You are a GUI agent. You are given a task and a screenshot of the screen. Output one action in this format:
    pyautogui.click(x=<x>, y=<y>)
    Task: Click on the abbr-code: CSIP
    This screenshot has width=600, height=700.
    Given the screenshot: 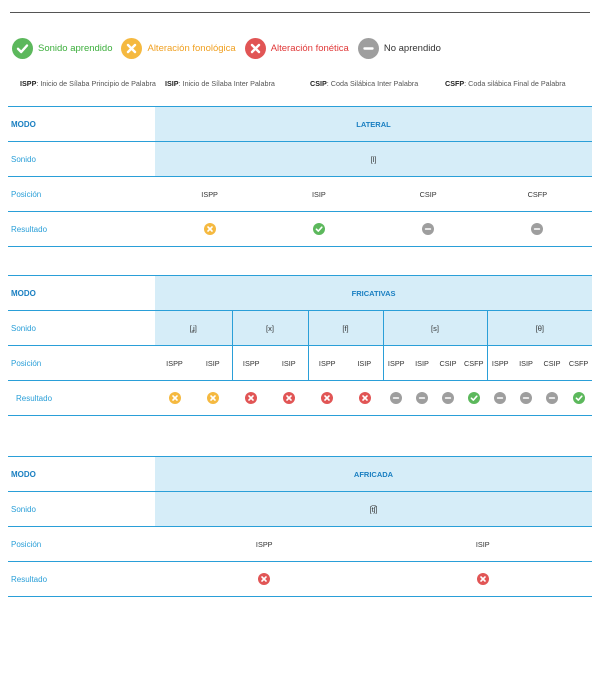 What is the action you would take?
    pyautogui.click(x=318, y=83)
    